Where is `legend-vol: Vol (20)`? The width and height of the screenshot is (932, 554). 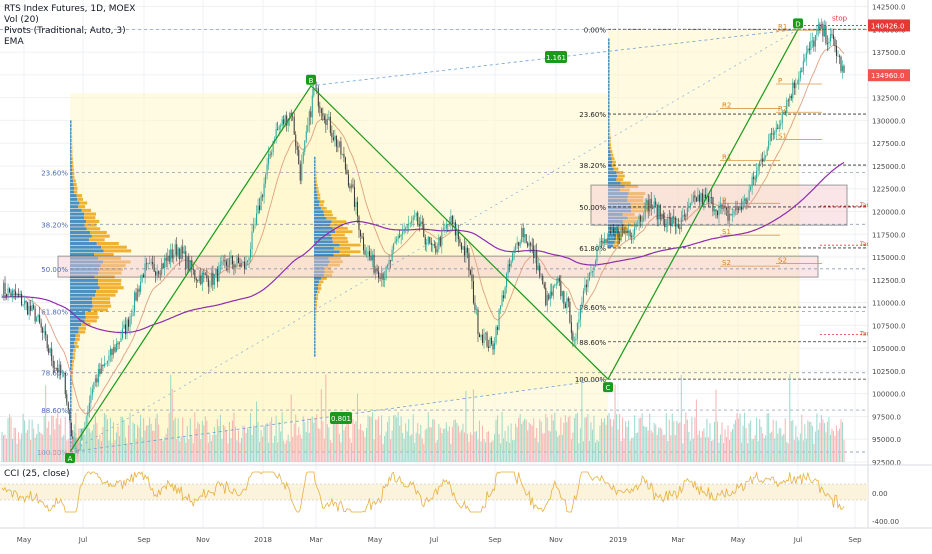 legend-vol: Vol (20) is located at coordinates (21, 20).